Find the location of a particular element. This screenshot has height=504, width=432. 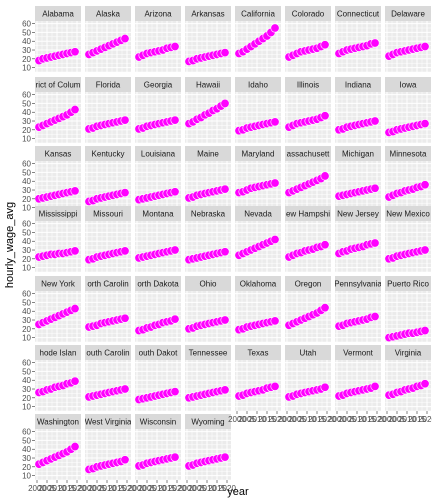

facet-panel: Texas is located at coordinates (257, 378).